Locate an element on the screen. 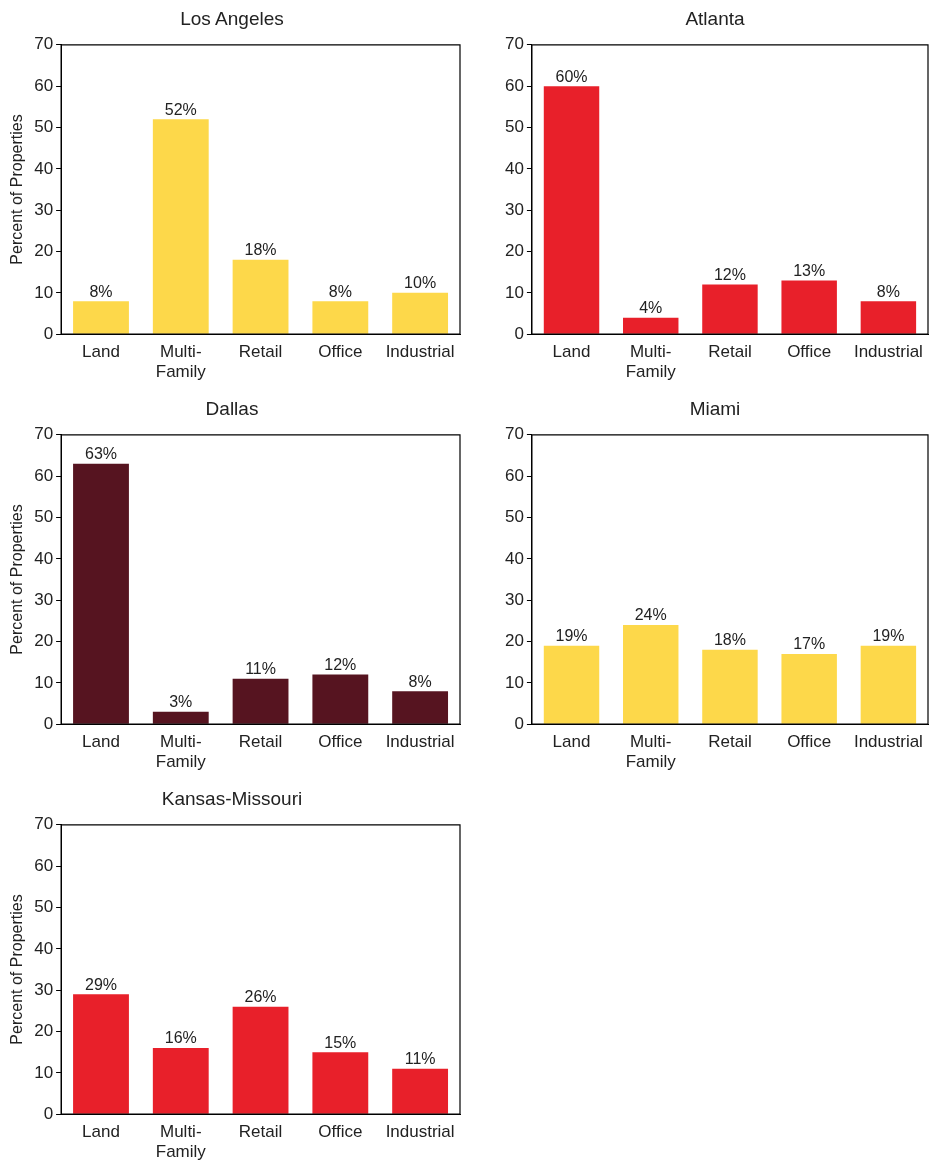 This screenshot has width=937, height=1164. data-label: 3% is located at coordinates (181, 702).